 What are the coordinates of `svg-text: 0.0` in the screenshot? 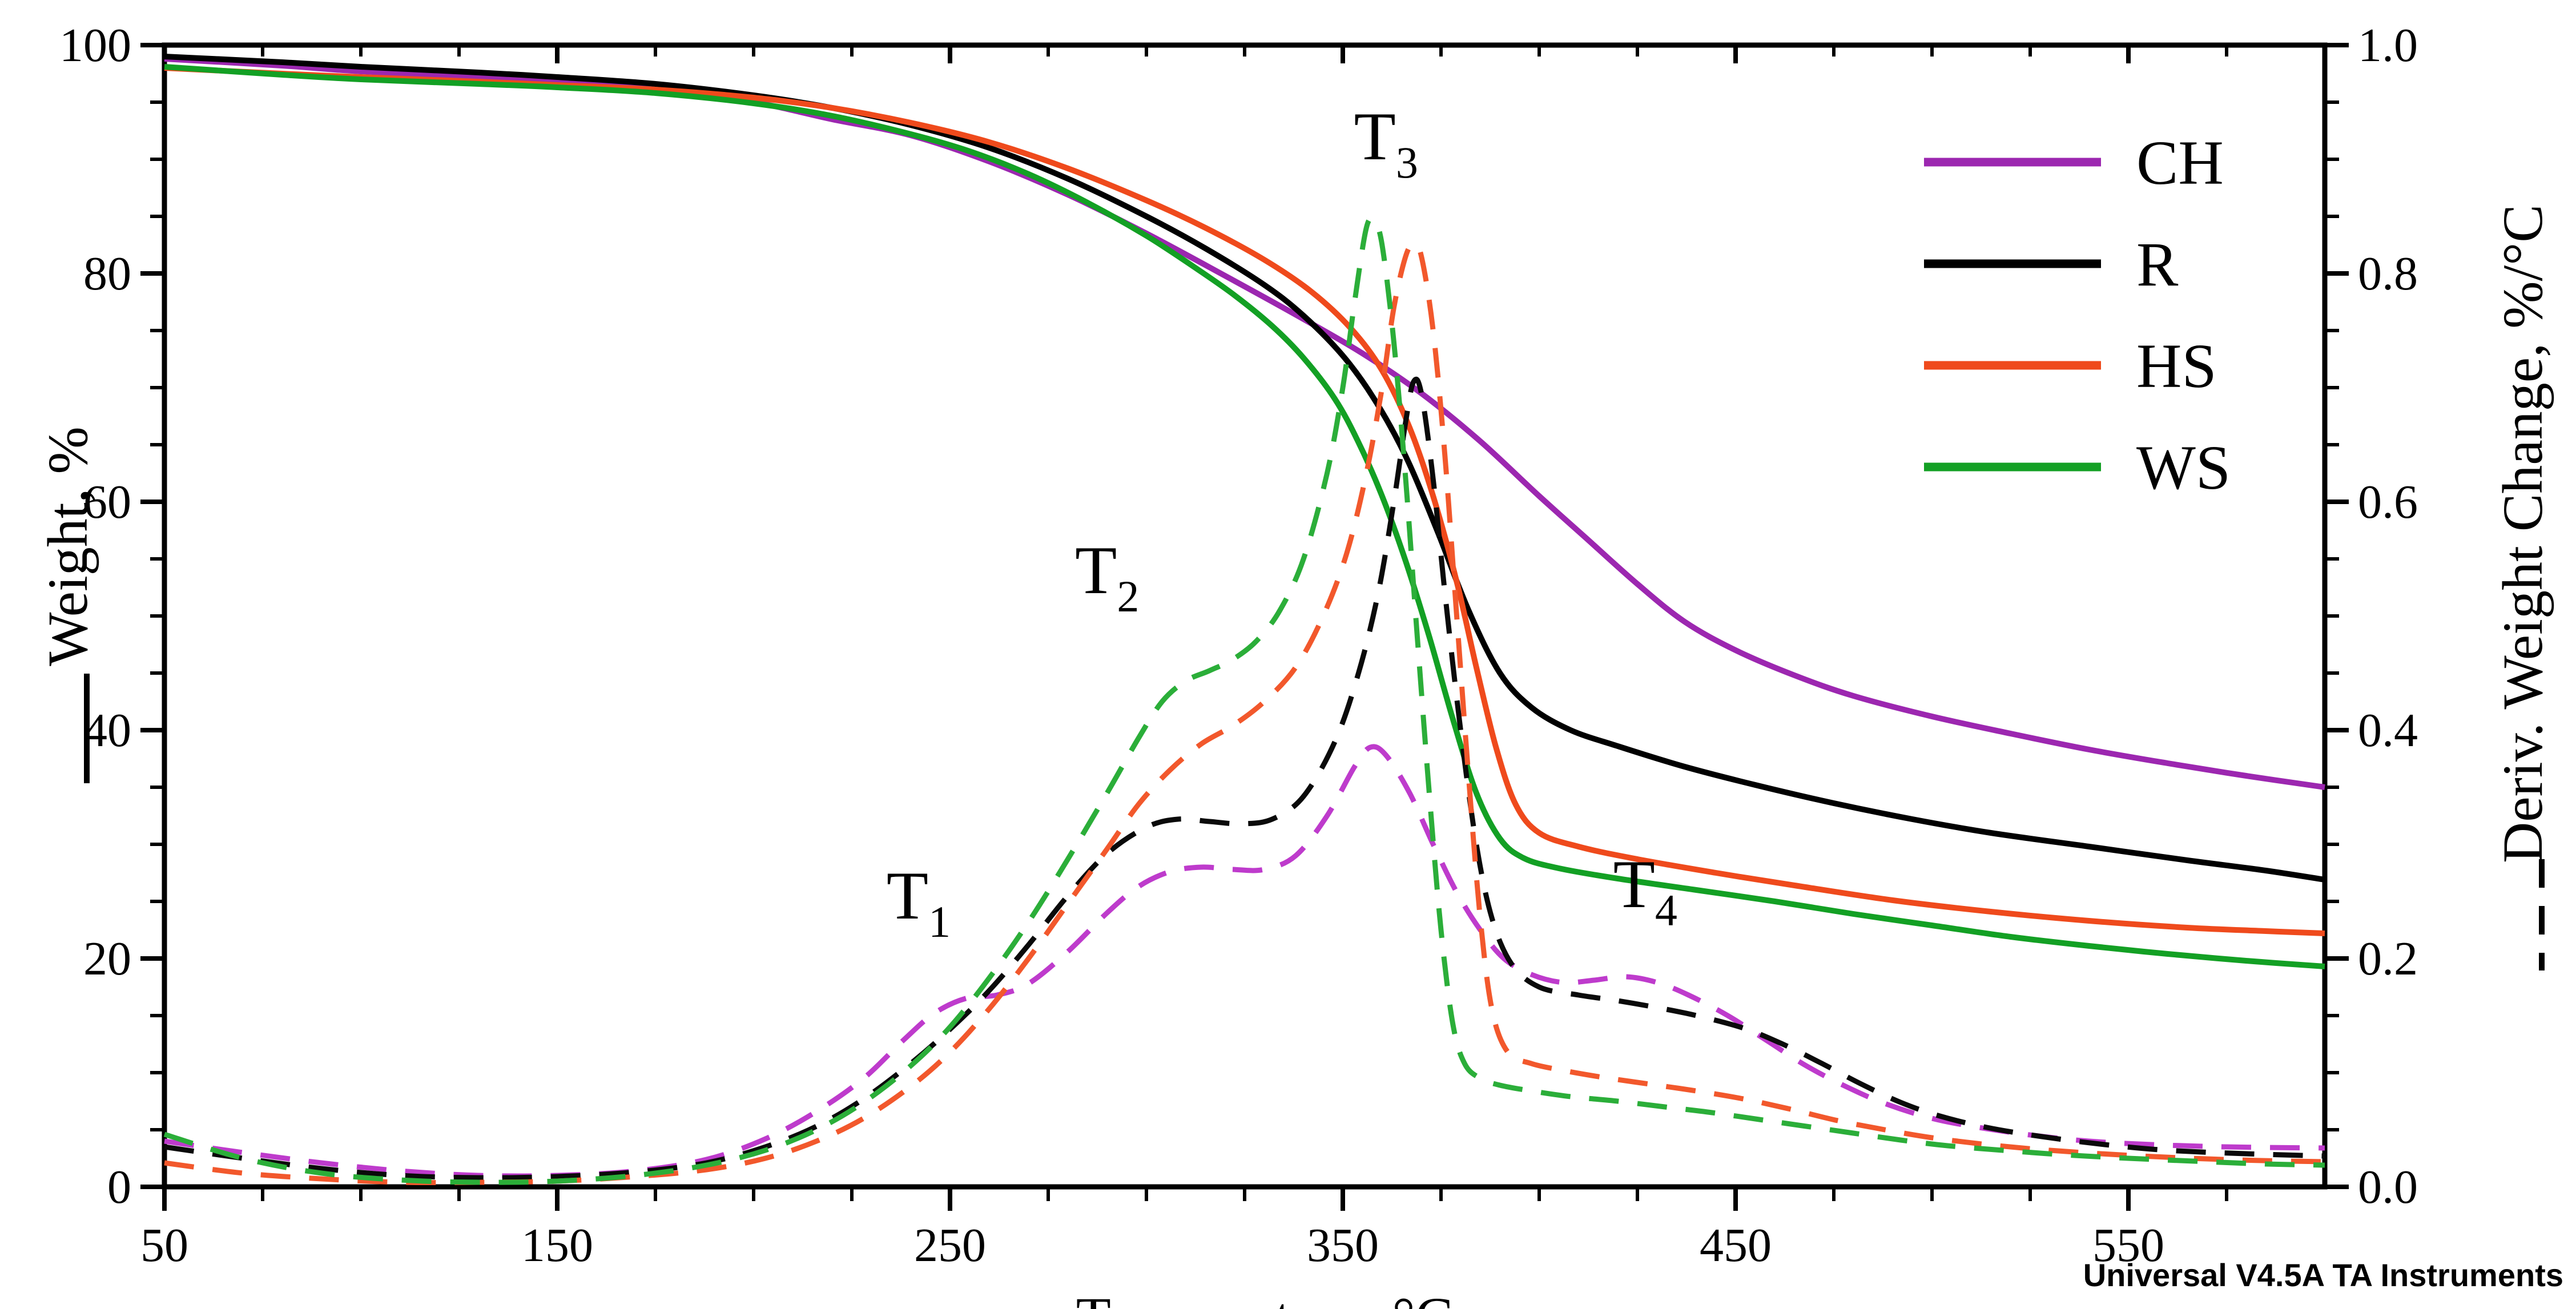 It's located at (2388, 1187).